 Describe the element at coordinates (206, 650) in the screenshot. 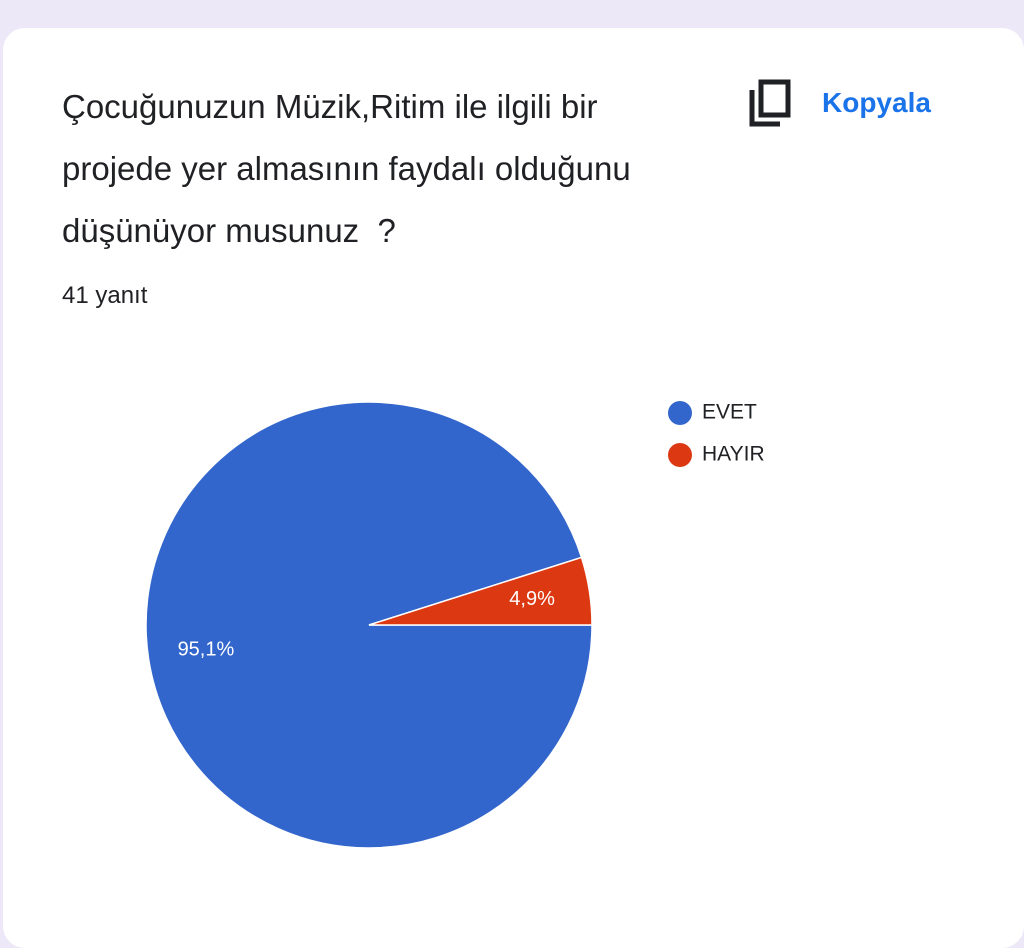

I see `slice-label: 95,1%` at that location.